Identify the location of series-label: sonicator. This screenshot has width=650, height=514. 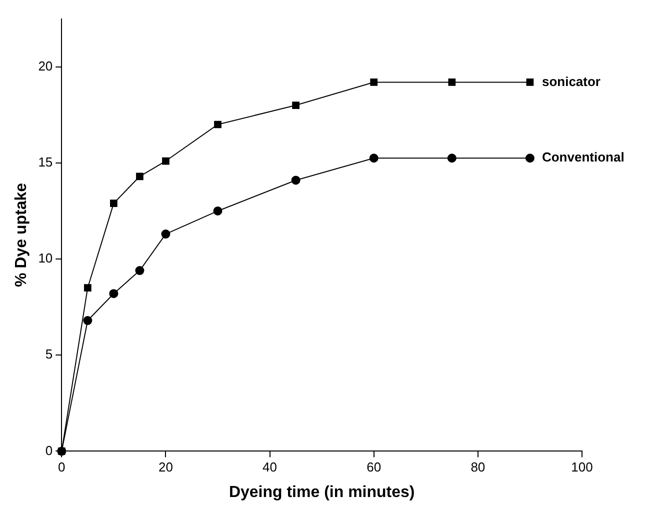
(571, 81).